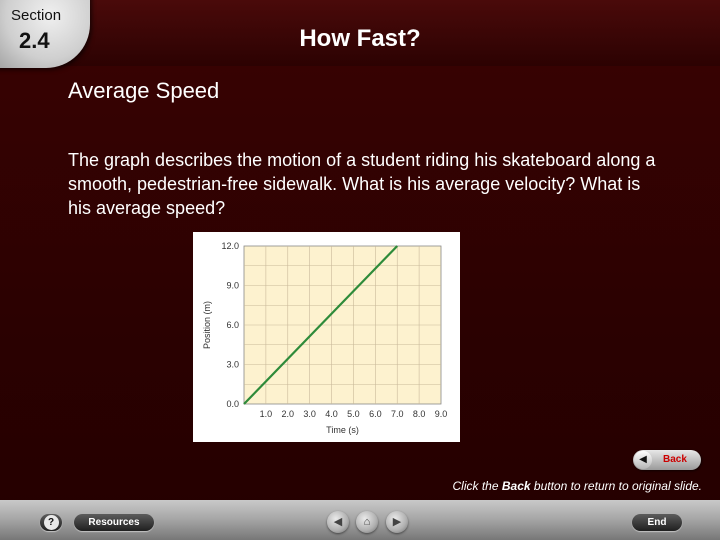 This screenshot has height=540, width=720. I want to click on y-tick-label: 0.0, so click(232, 404).